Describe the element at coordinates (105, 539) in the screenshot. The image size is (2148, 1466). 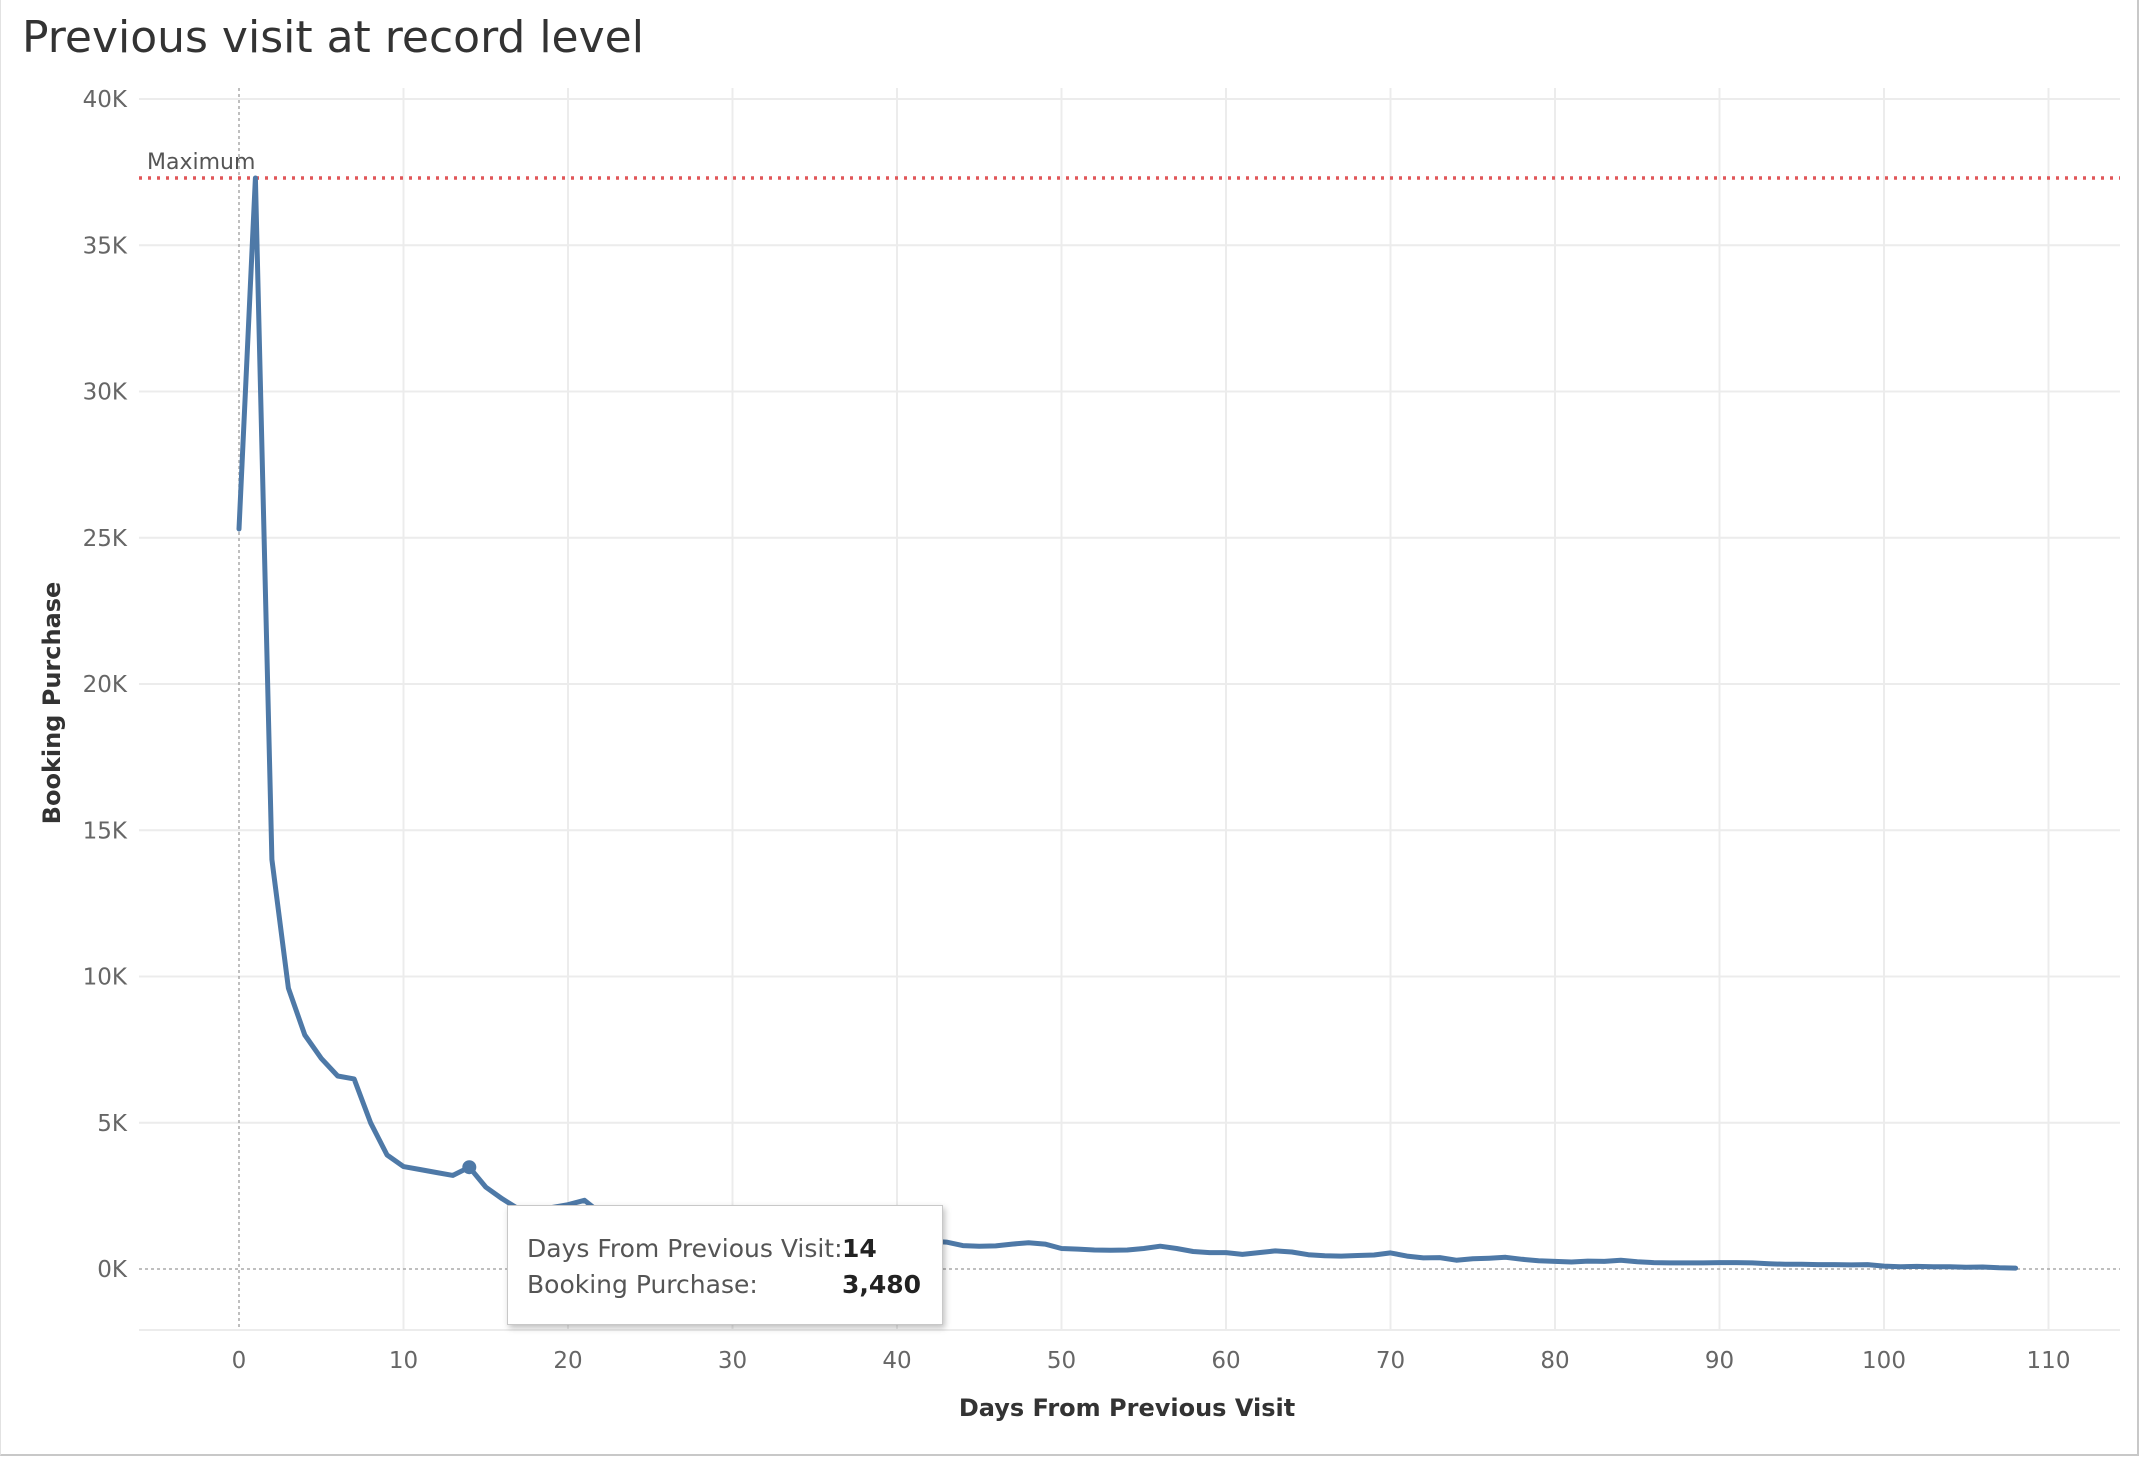
I see `y-tick-label-25000: 25K` at that location.